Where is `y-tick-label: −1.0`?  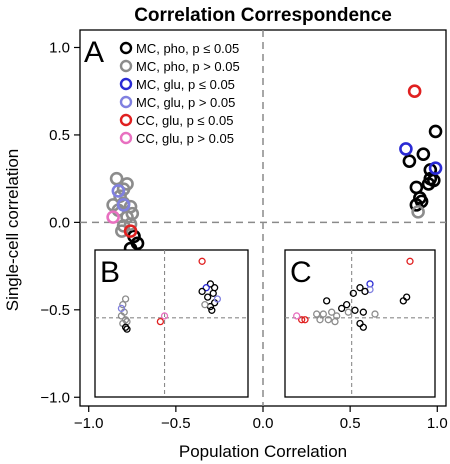 y-tick-label: −1.0 is located at coordinates (55, 397).